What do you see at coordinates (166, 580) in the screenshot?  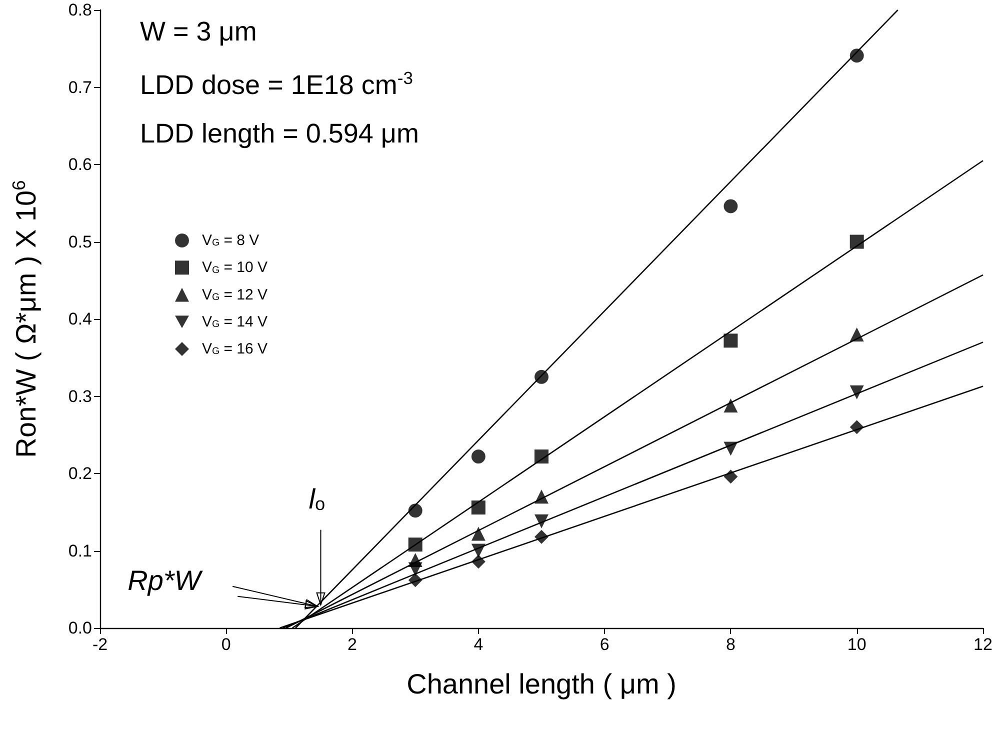 I see `annotation: Rp*W` at bounding box center [166, 580].